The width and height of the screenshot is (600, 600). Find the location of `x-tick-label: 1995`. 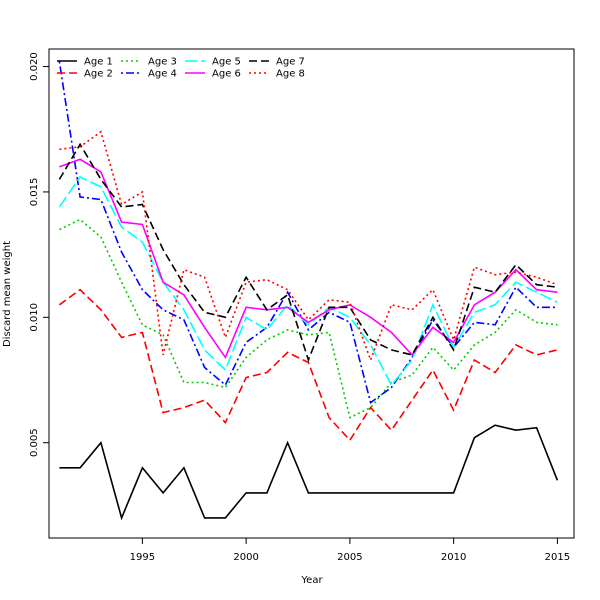

x-tick-label: 1995 is located at coordinates (142, 557).